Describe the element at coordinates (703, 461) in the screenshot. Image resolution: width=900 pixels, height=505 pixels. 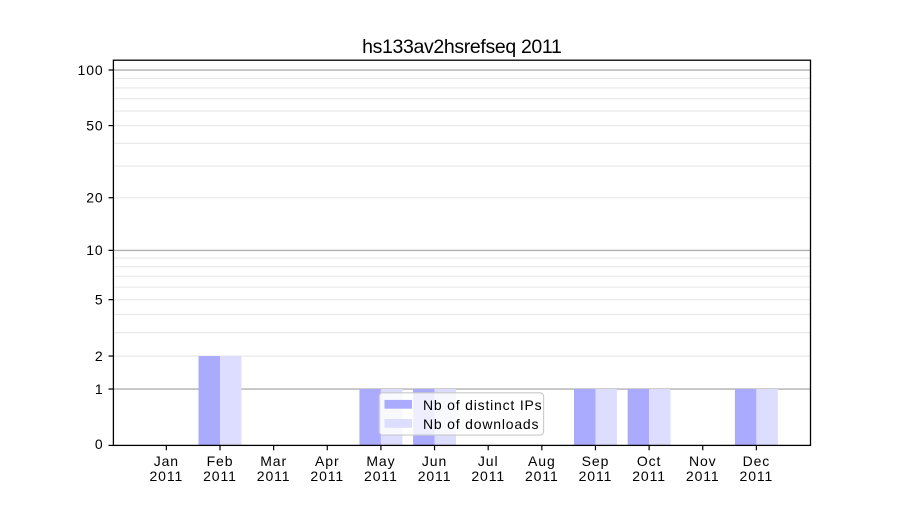
I see `svg-text: Nov` at that location.